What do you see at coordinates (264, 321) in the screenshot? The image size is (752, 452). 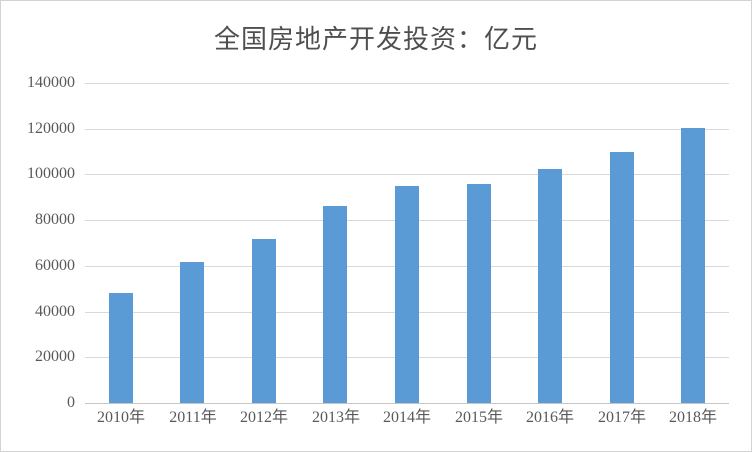 I see `bar-2012年` at bounding box center [264, 321].